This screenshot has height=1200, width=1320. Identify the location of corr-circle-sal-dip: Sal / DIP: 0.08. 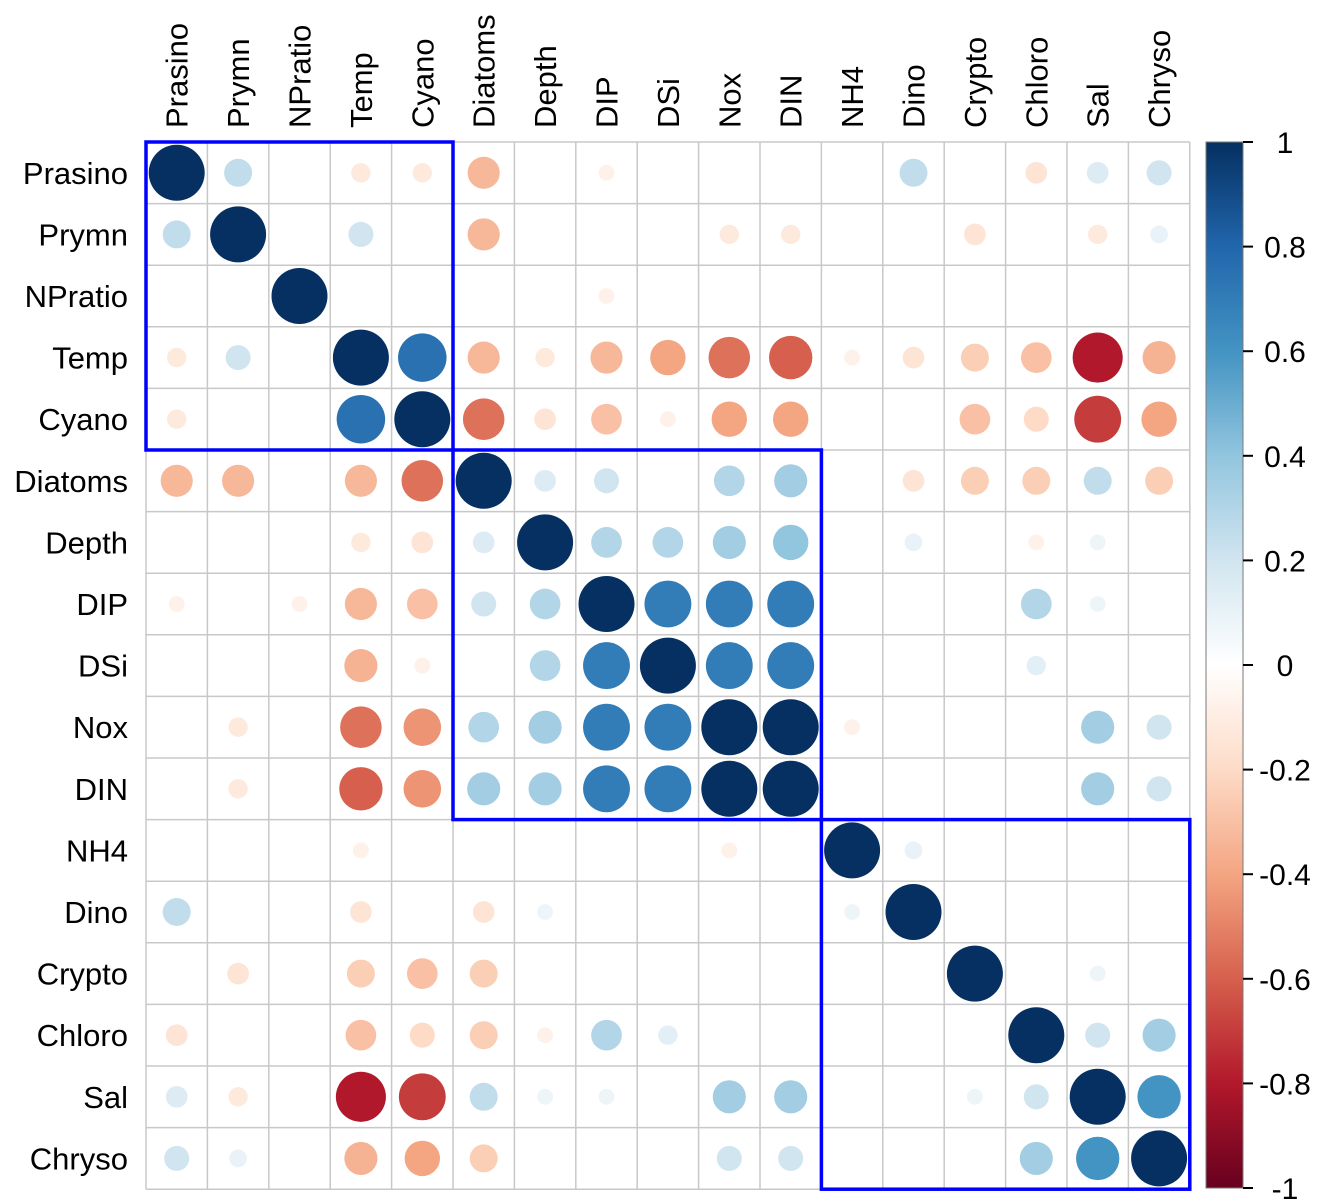
(606, 1096).